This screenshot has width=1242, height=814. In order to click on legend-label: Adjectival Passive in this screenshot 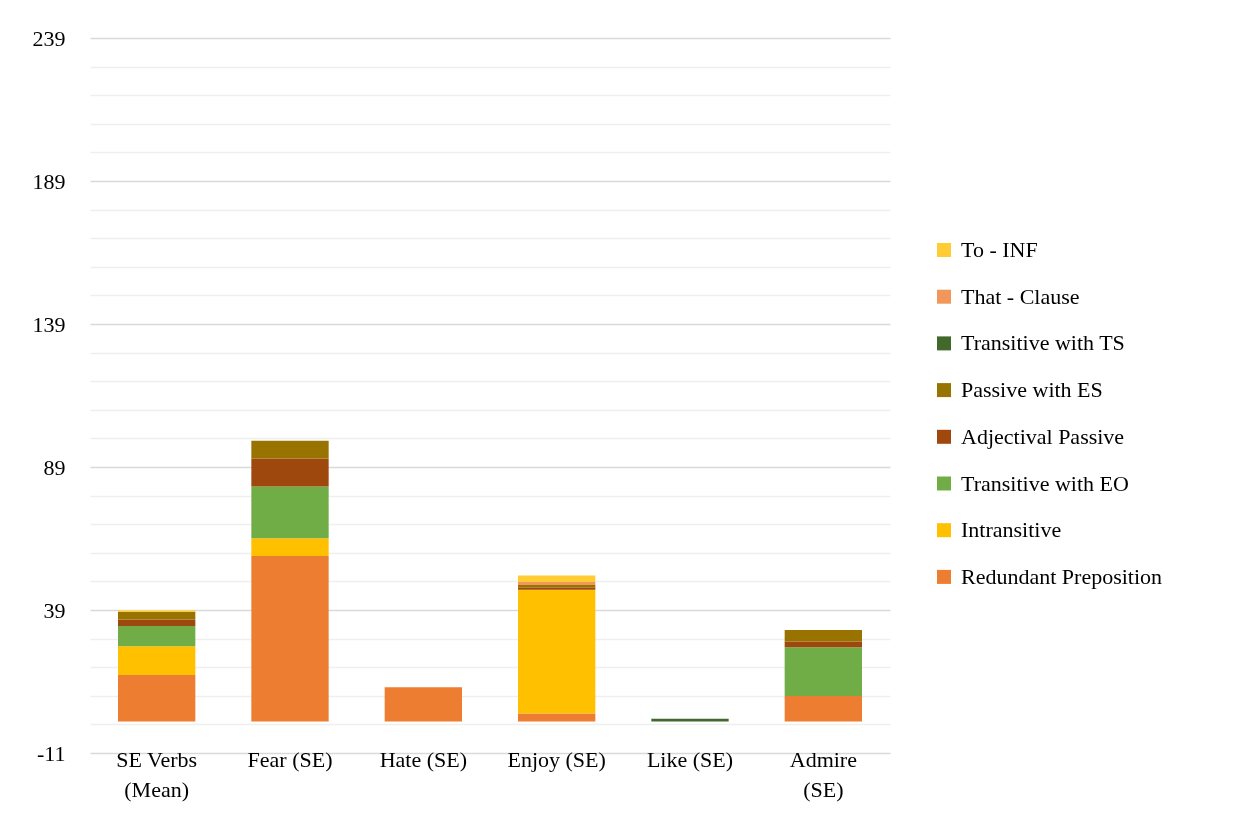, I will do `click(1043, 436)`.